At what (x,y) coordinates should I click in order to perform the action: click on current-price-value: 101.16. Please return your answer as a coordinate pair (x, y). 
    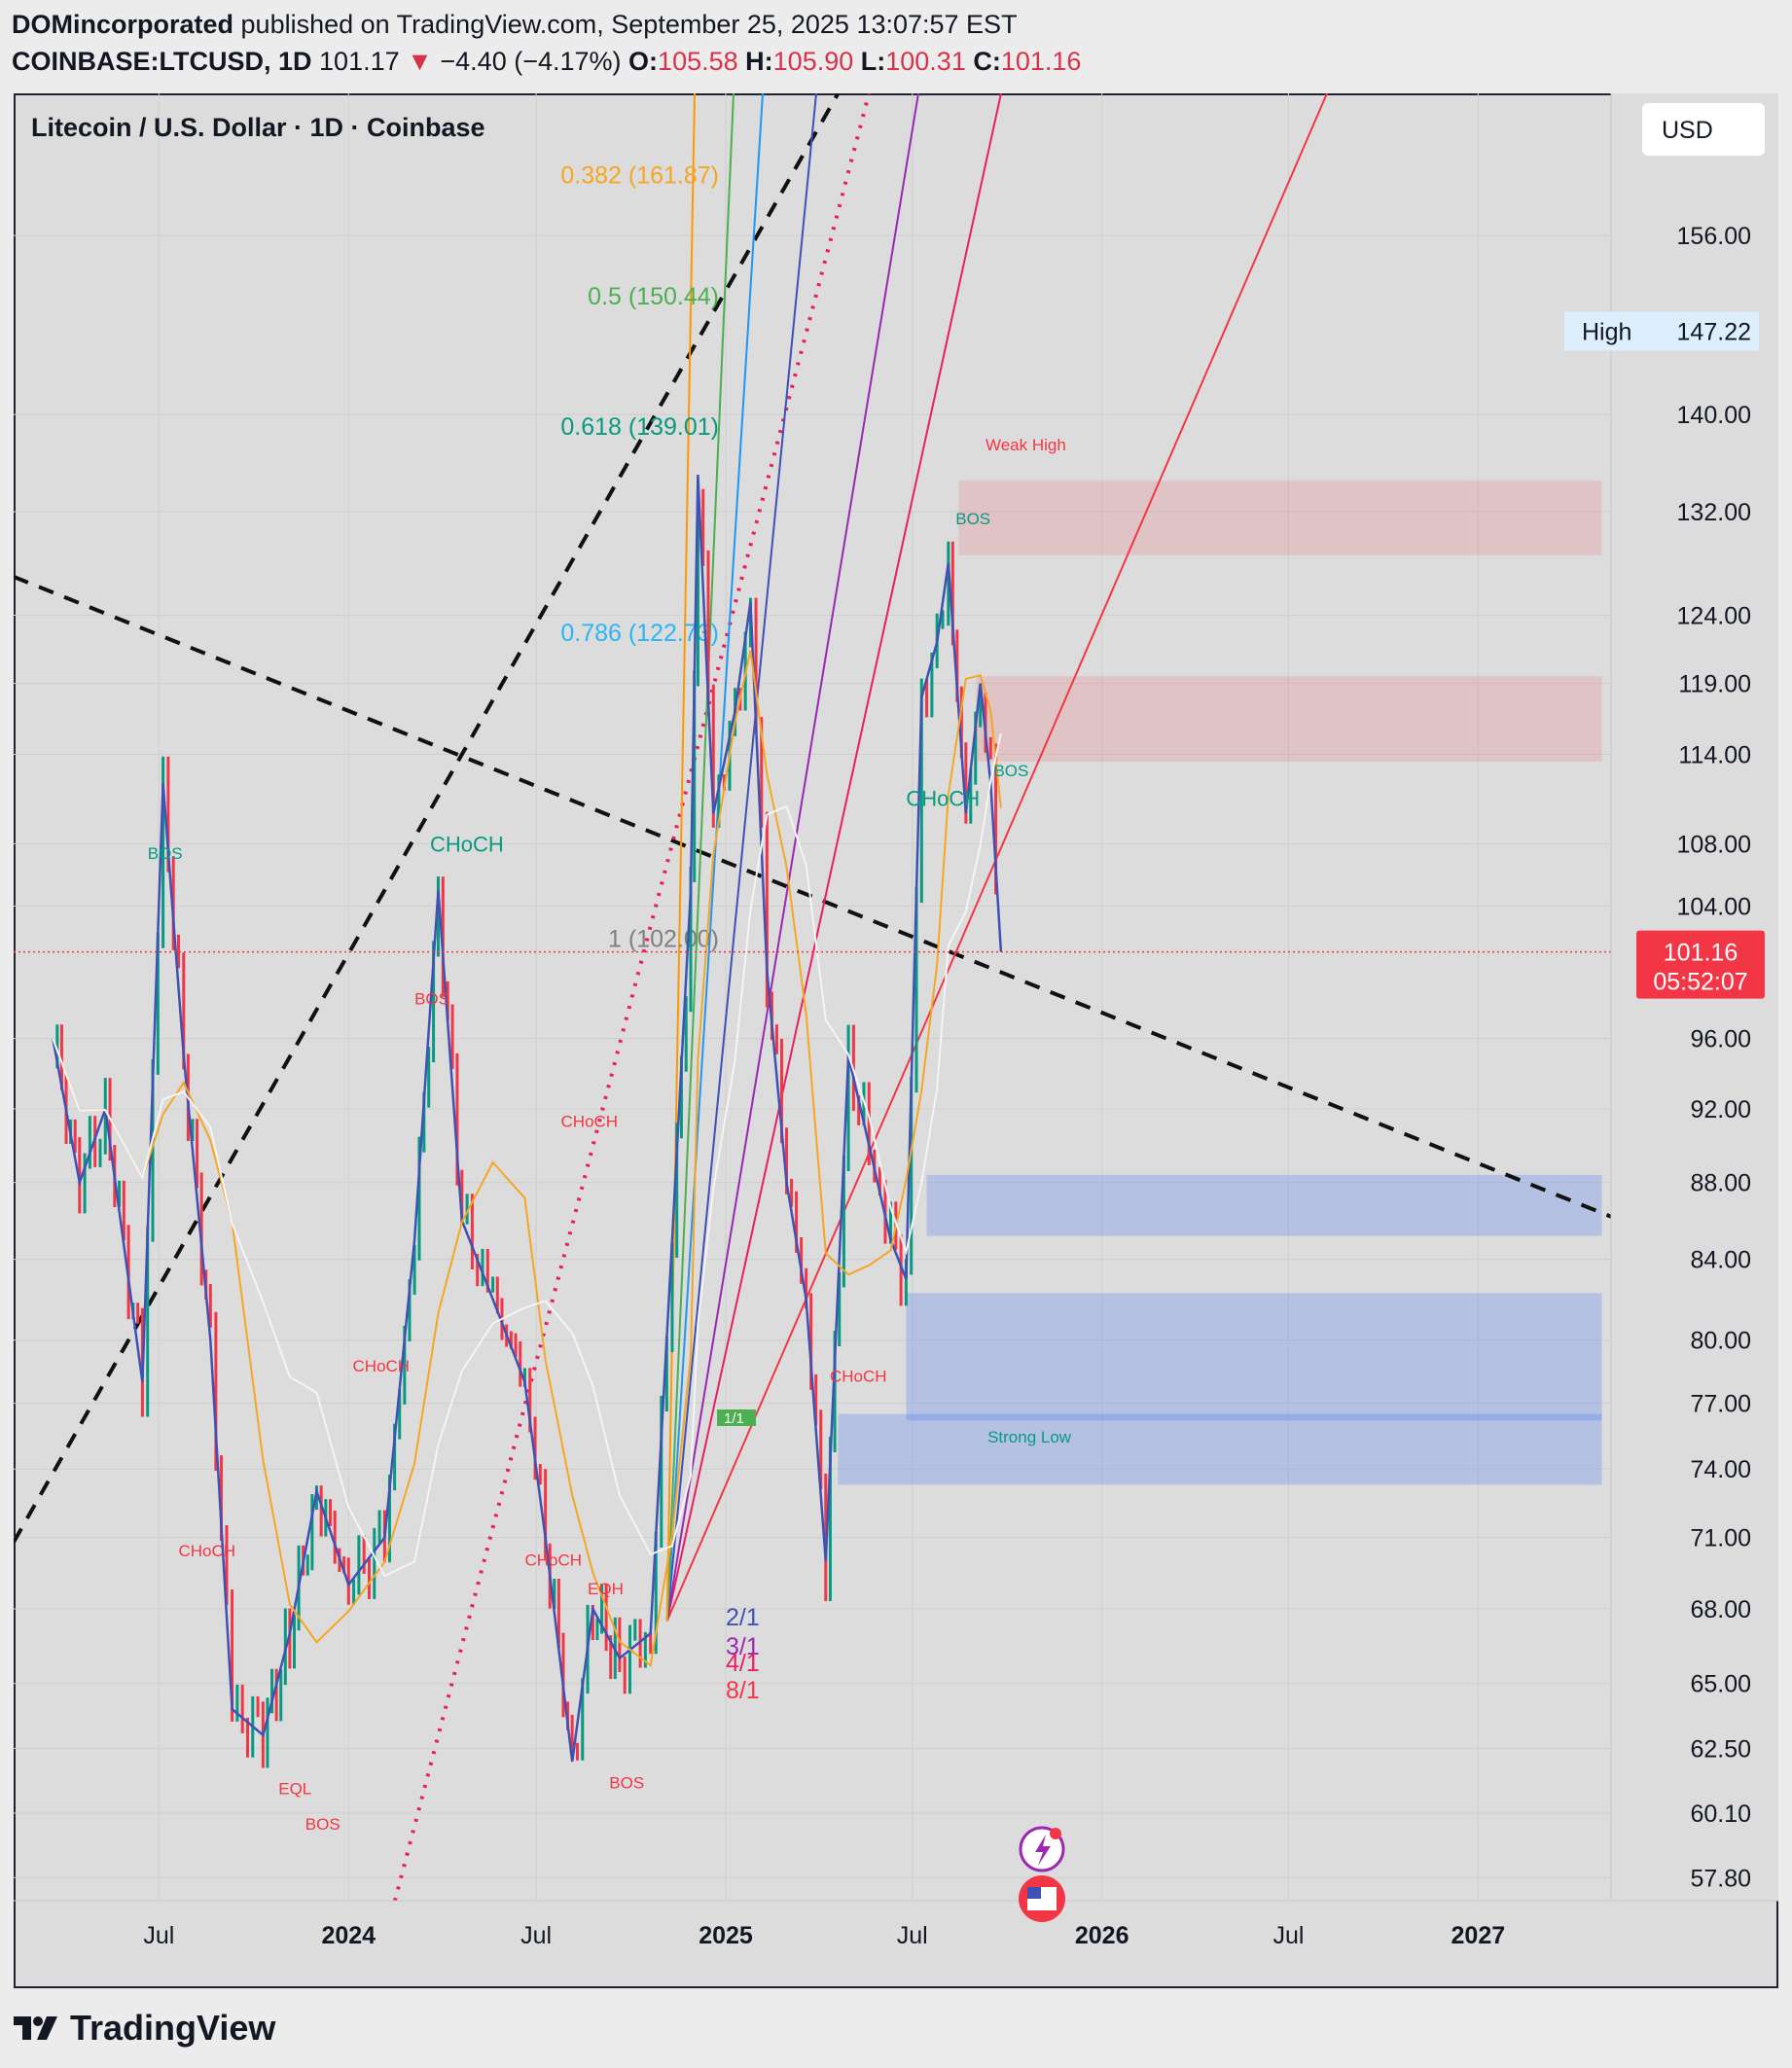
    Looking at the image, I should click on (1701, 953).